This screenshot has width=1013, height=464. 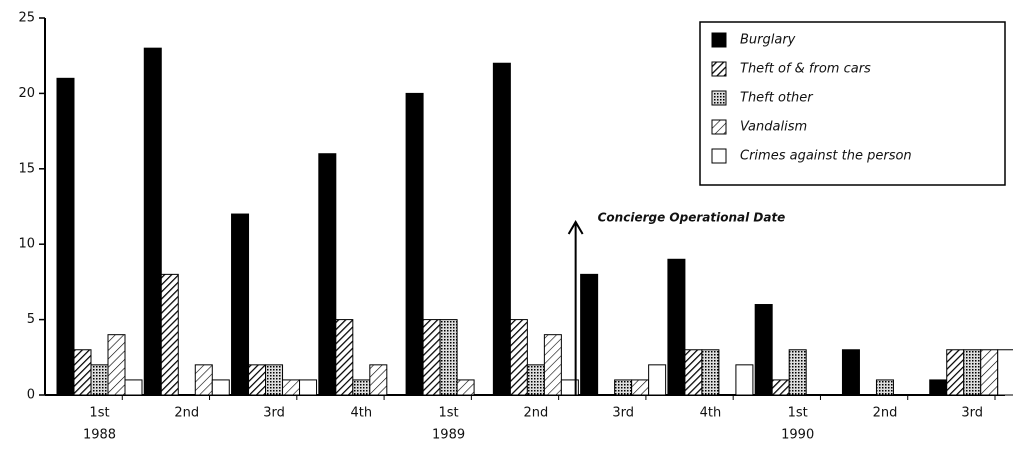 What do you see at coordinates (777, 98) in the screenshot?
I see `legend-label: Theft other` at bounding box center [777, 98].